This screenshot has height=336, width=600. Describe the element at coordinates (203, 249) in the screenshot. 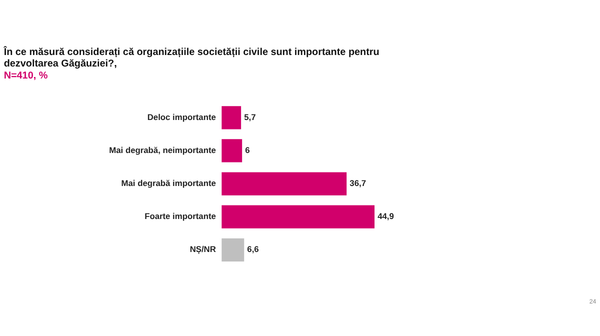

I see `y-tick-label: NȘ/NR` at that location.